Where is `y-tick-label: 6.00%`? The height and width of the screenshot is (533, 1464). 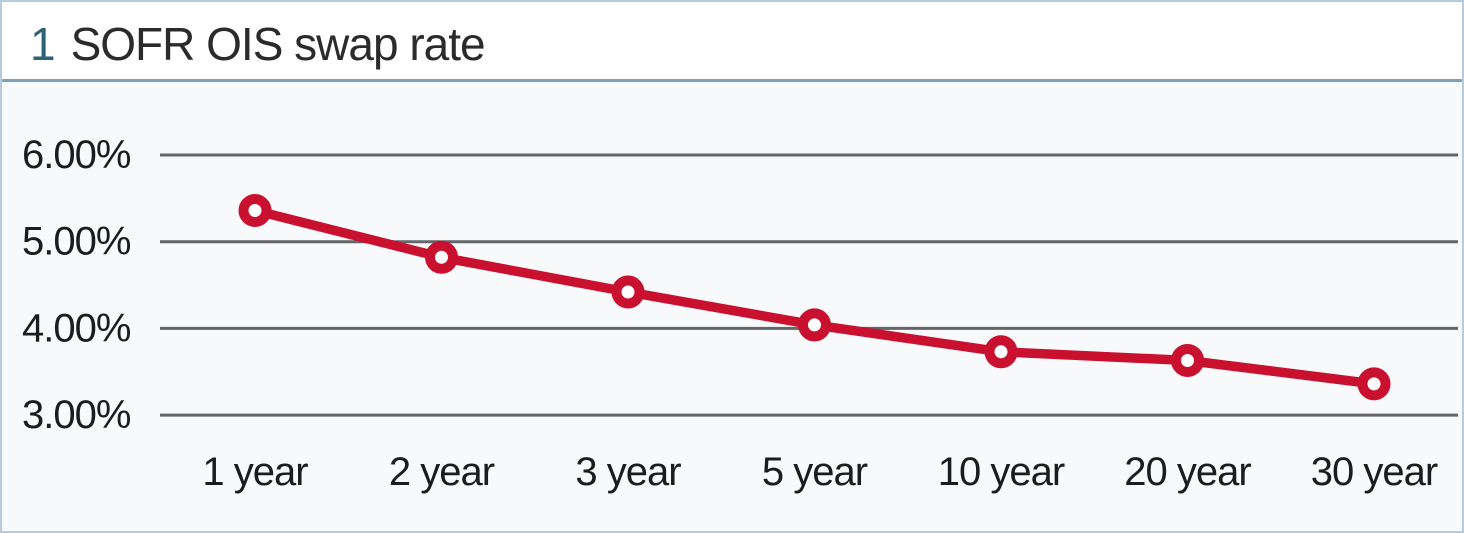
y-tick-label: 6.00% is located at coordinates (76, 155).